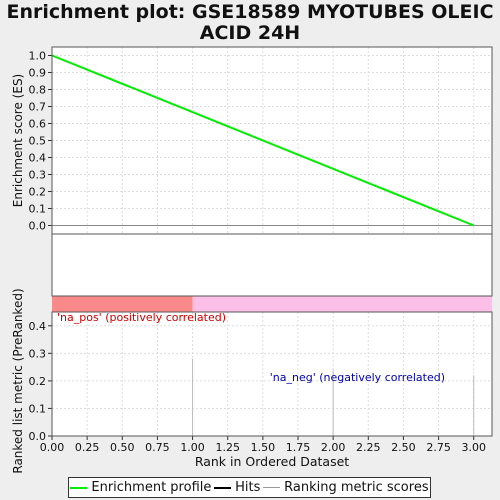  Describe the element at coordinates (38, 209) in the screenshot. I see `es-ytick-label: 0.1` at that location.